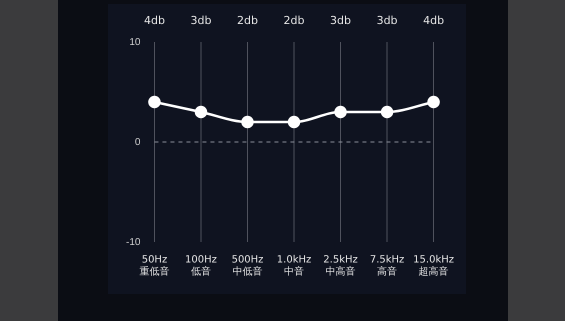  What do you see at coordinates (133, 242) in the screenshot?
I see `y-tick-label: -10` at bounding box center [133, 242].